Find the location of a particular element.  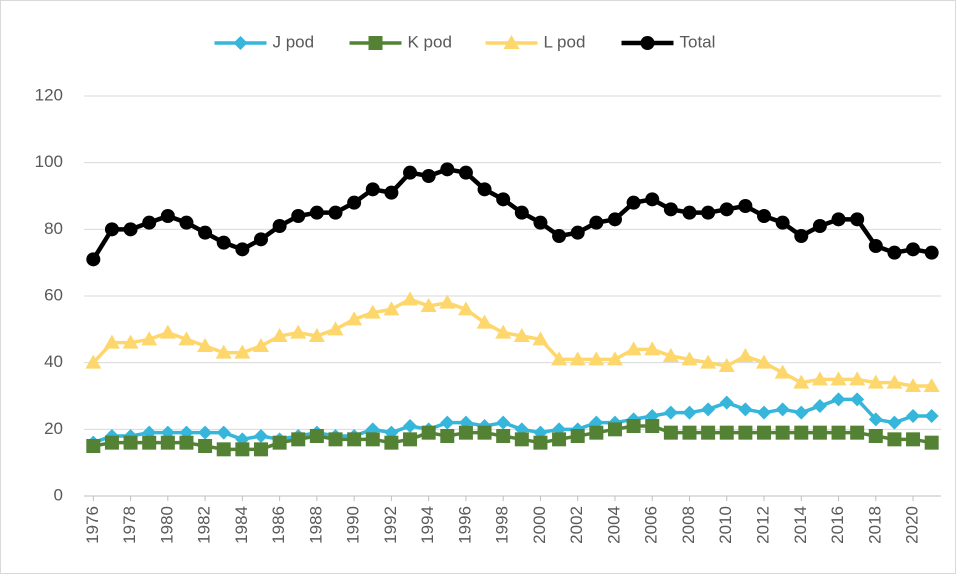

y-tick-label: 120 is located at coordinates (49, 94).